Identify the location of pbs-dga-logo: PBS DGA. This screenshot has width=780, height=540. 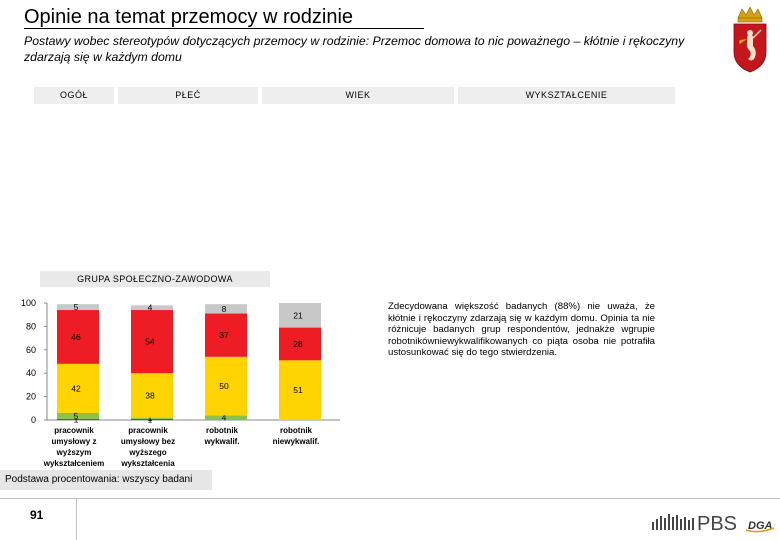
(713, 524).